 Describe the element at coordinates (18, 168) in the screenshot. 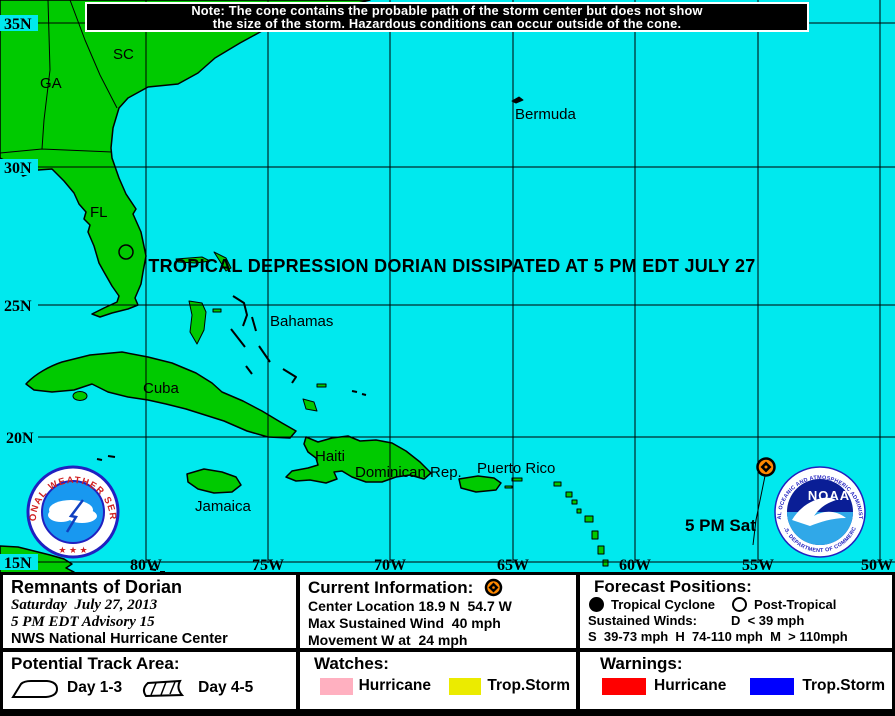

I see `lat-label: 30N` at that location.